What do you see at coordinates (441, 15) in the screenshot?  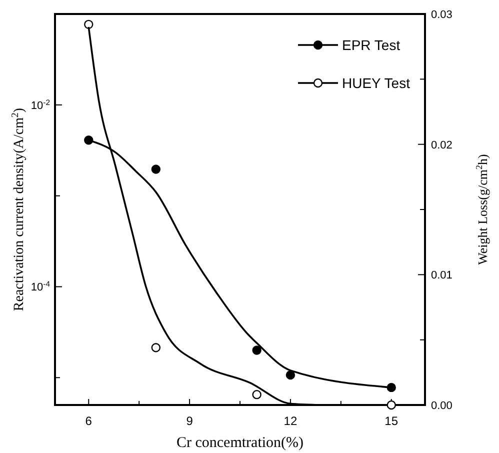 I see `y2-tick-label: 0.03` at bounding box center [441, 15].